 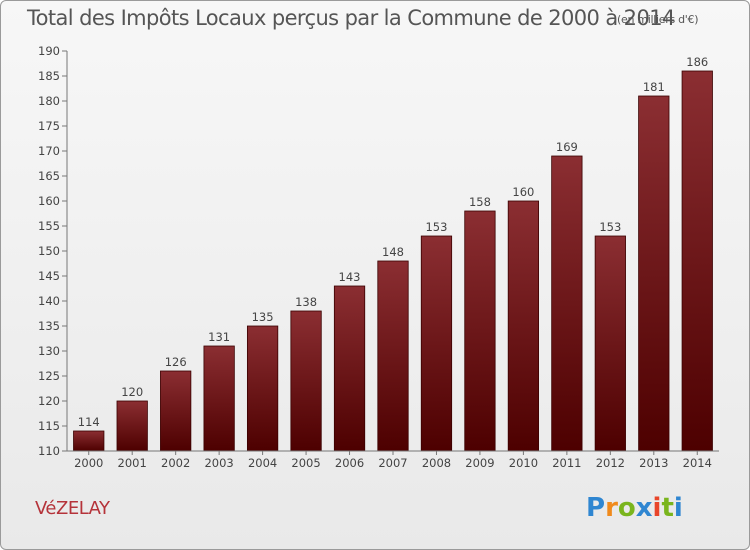 What do you see at coordinates (393, 356) in the screenshot?
I see `bar-2007` at bounding box center [393, 356].